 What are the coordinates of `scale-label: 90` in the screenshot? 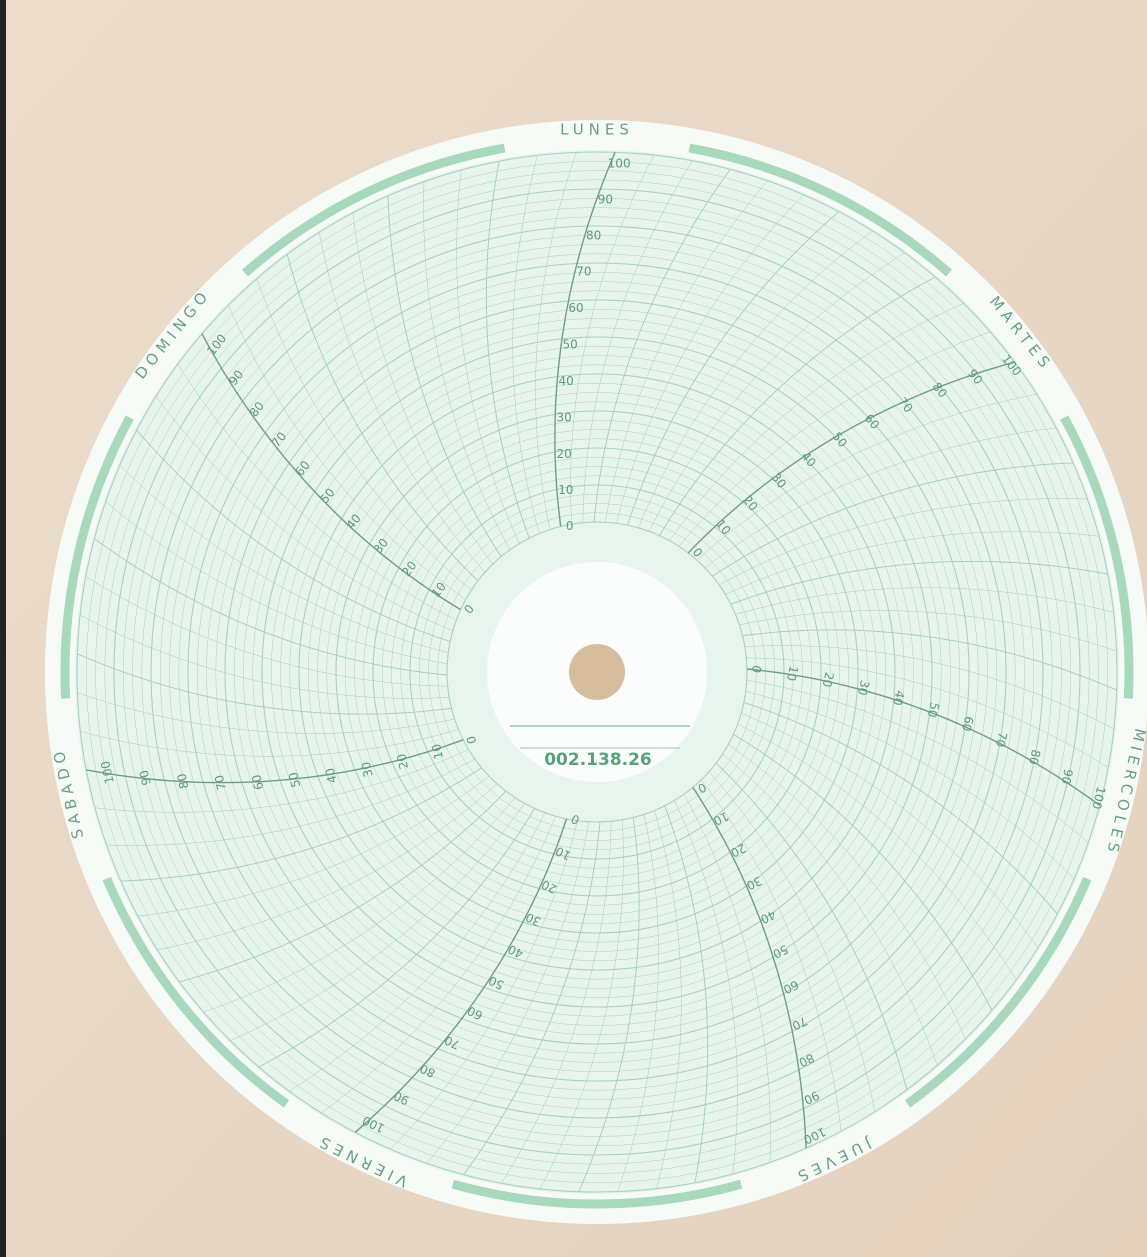 It's located at (401, 1098).